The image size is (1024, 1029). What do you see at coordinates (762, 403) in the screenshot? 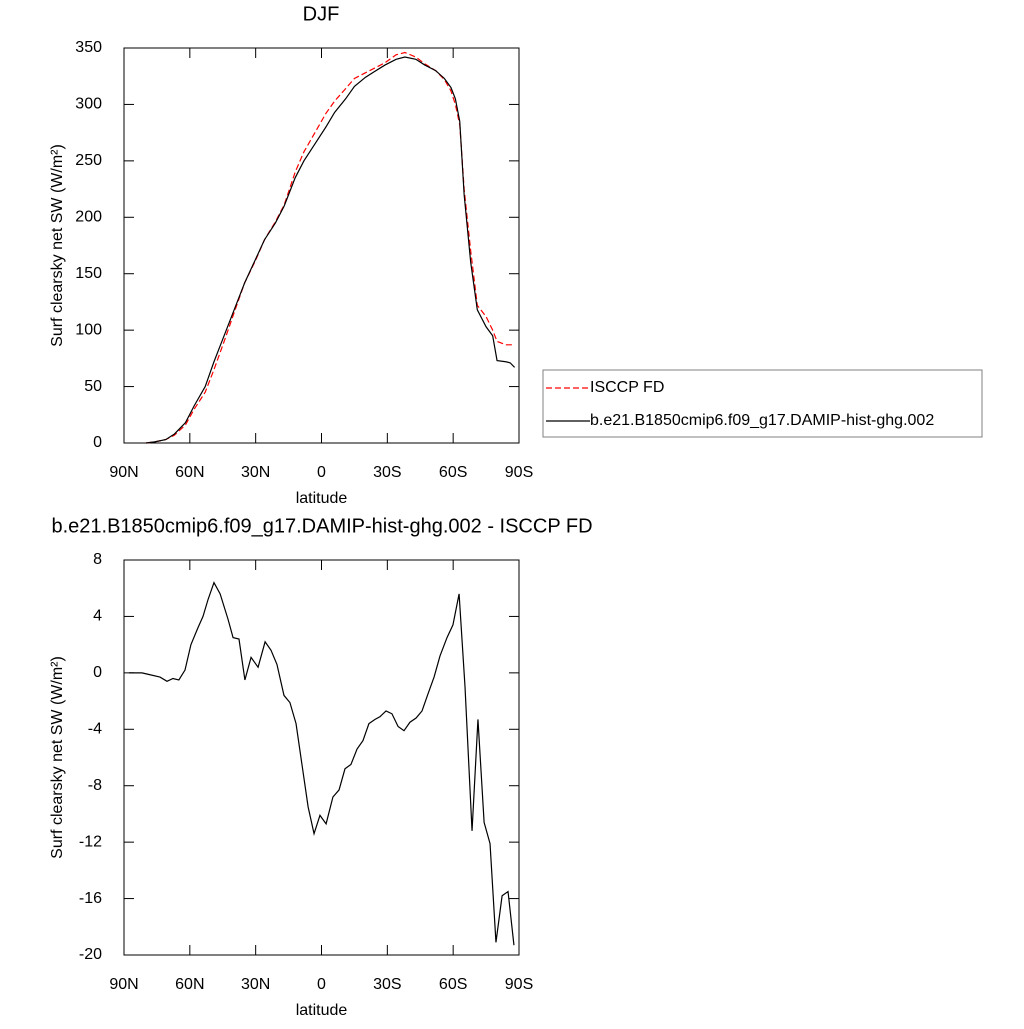
I see `legend-box` at bounding box center [762, 403].